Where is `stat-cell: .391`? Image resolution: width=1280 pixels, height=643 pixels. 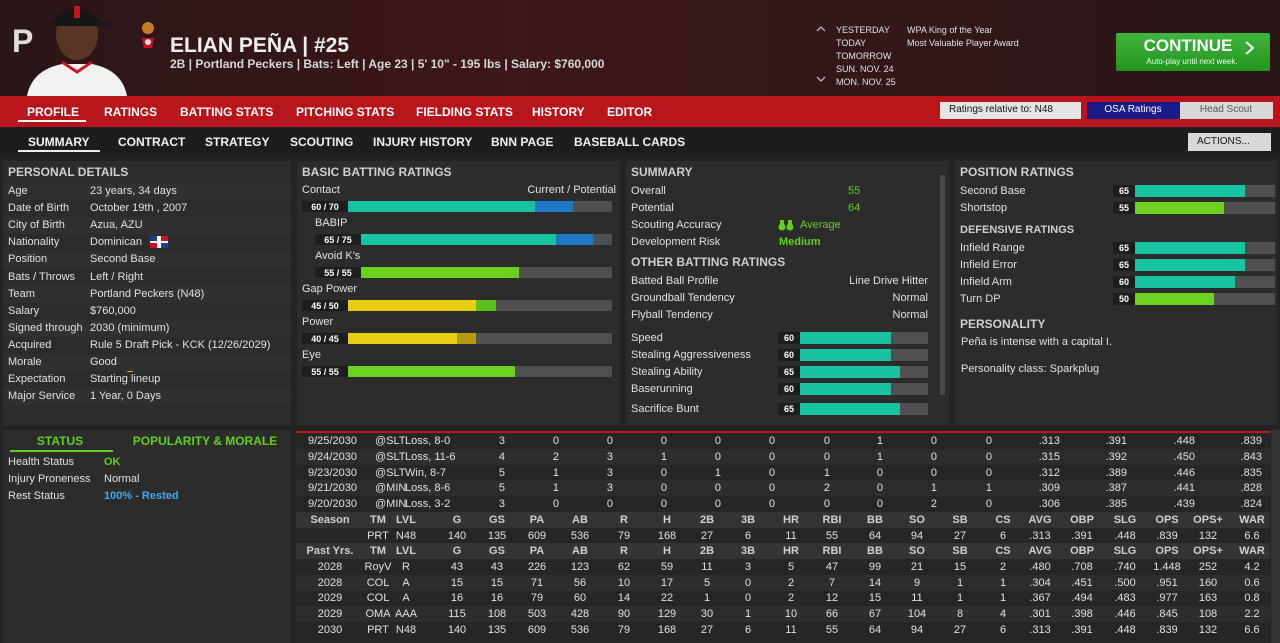 stat-cell: .391 is located at coordinates (1082, 536).